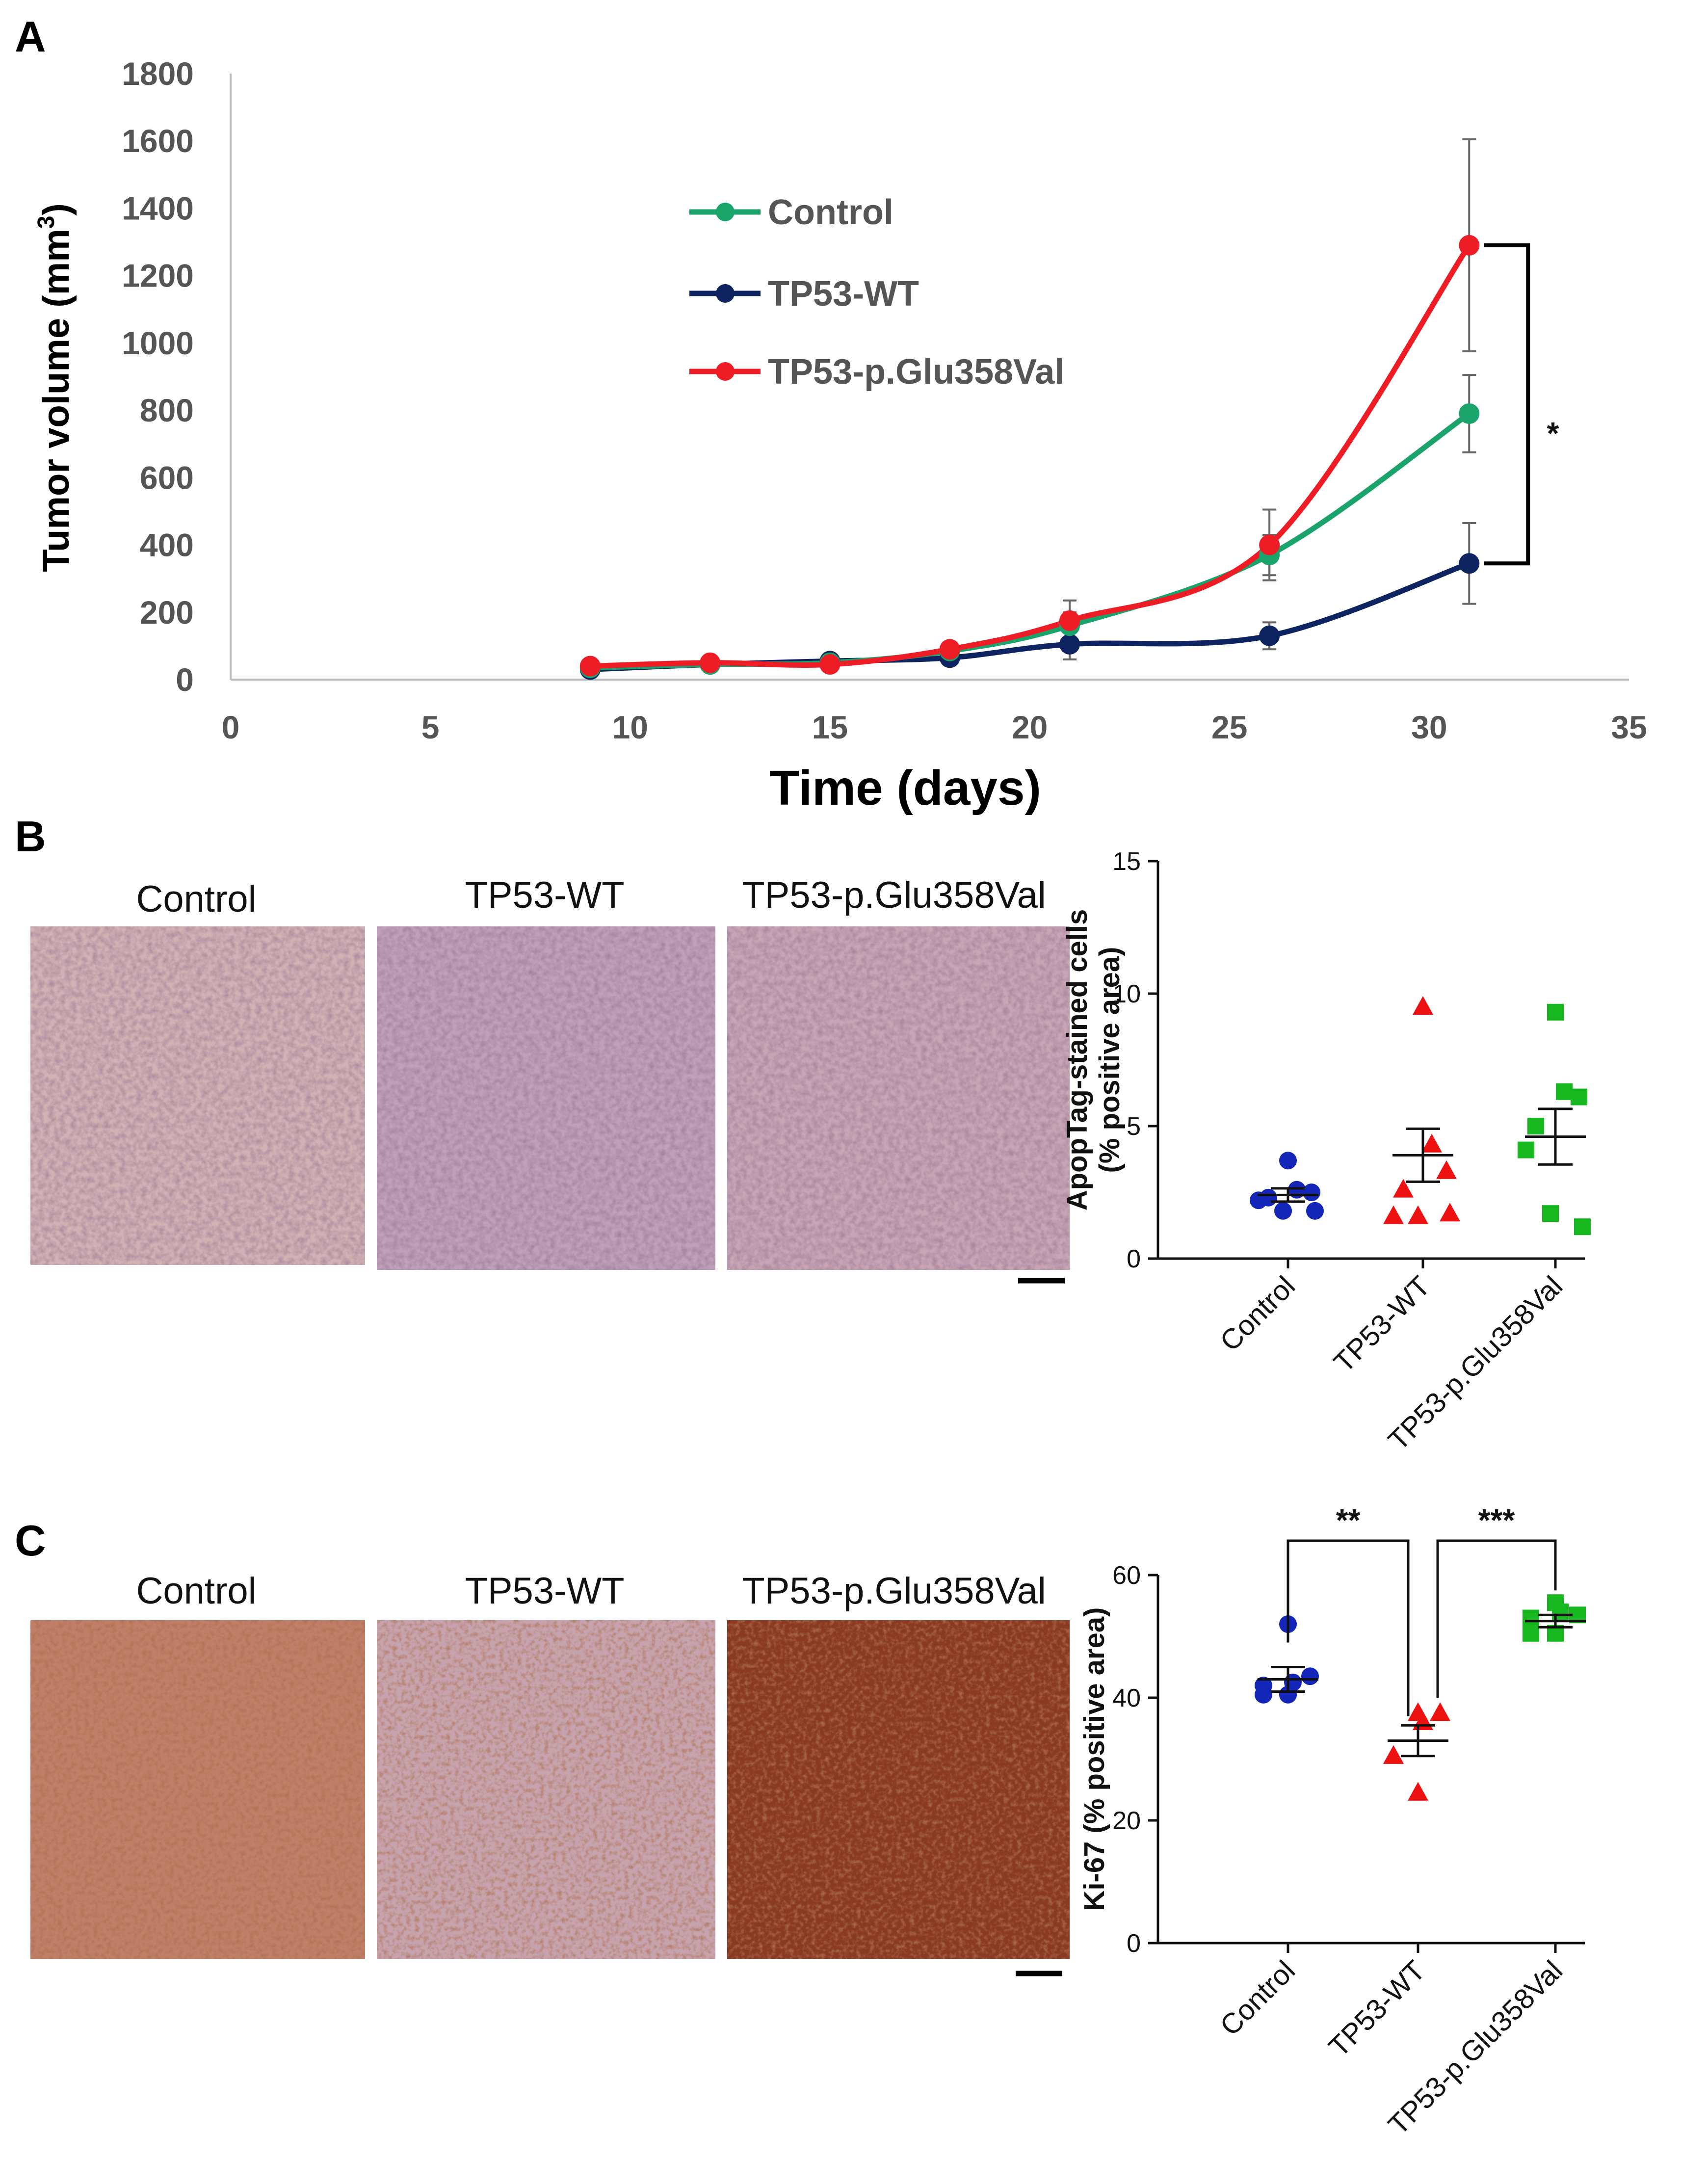  Describe the element at coordinates (1348, 1520) in the screenshot. I see `significance-label: **` at that location.